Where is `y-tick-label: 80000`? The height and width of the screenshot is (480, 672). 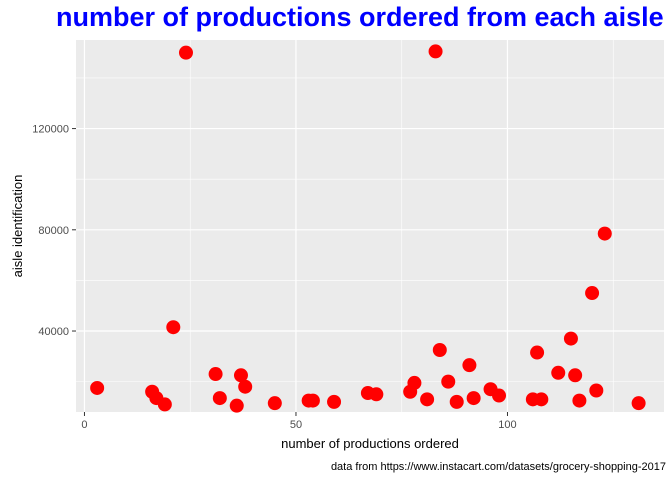 y-tick-label: 80000 is located at coordinates (53, 231).